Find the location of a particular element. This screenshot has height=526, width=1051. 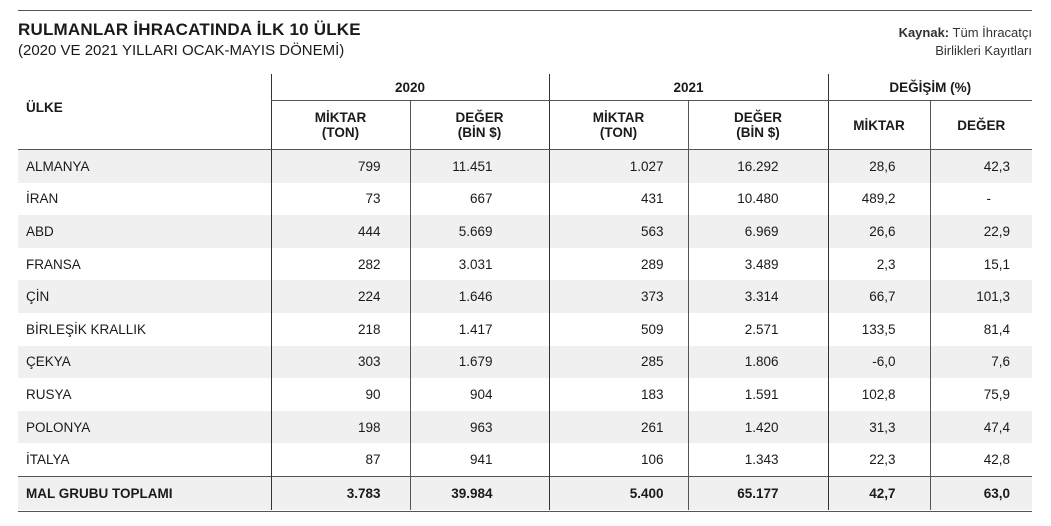

cell-deger-2020: 1.679 is located at coordinates (479, 362).